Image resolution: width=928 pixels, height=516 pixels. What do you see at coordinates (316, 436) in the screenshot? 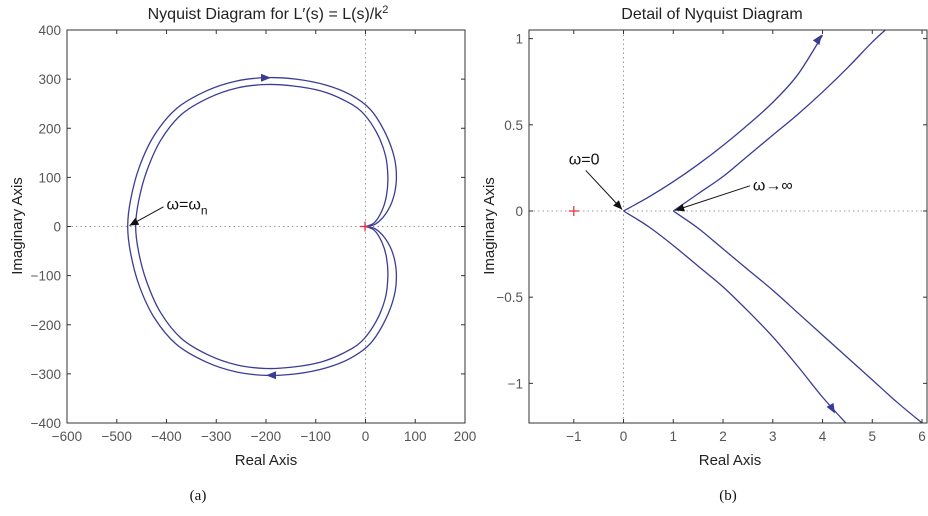
I see `x-tick-label: −100` at bounding box center [316, 436].